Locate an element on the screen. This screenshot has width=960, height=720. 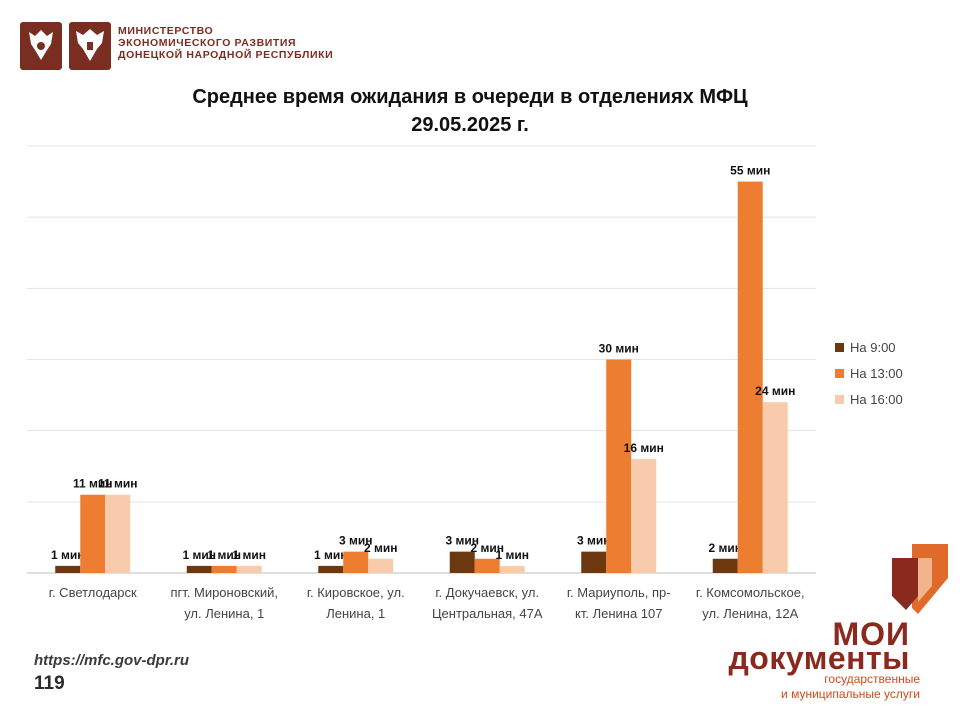
chart-legend: На 9:00 На 13:00 На 16:00 is located at coordinates (869, 373).